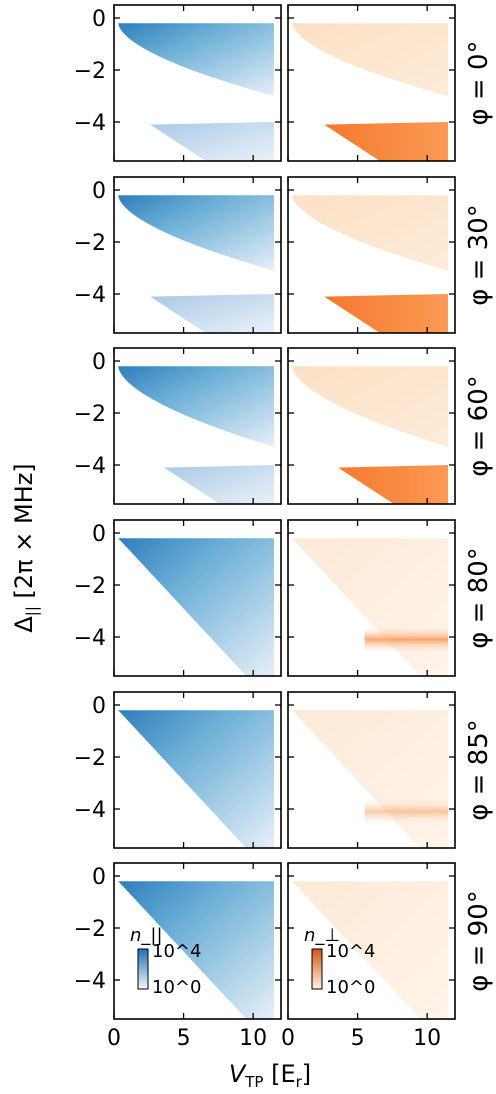  I want to click on panel-r1-c1, so click(371, 255).